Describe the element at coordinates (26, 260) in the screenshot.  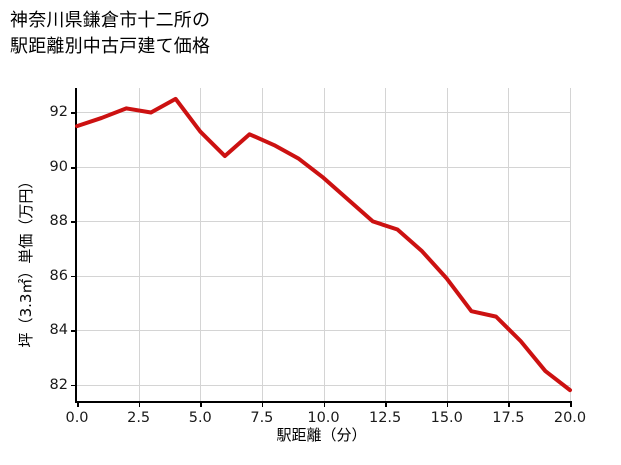
I see `y-axis-label: 坪（3.3㎡）単価（万円）` at that location.